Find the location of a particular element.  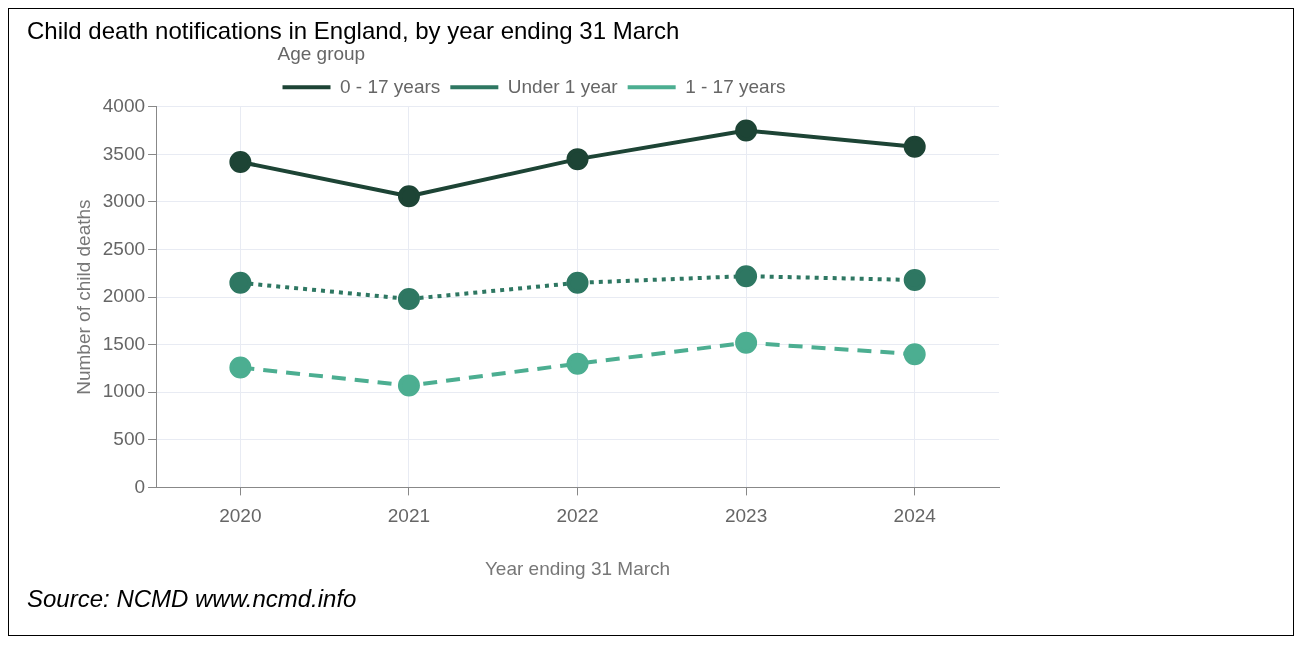

y-tick-label: 1500 is located at coordinates (124, 343).